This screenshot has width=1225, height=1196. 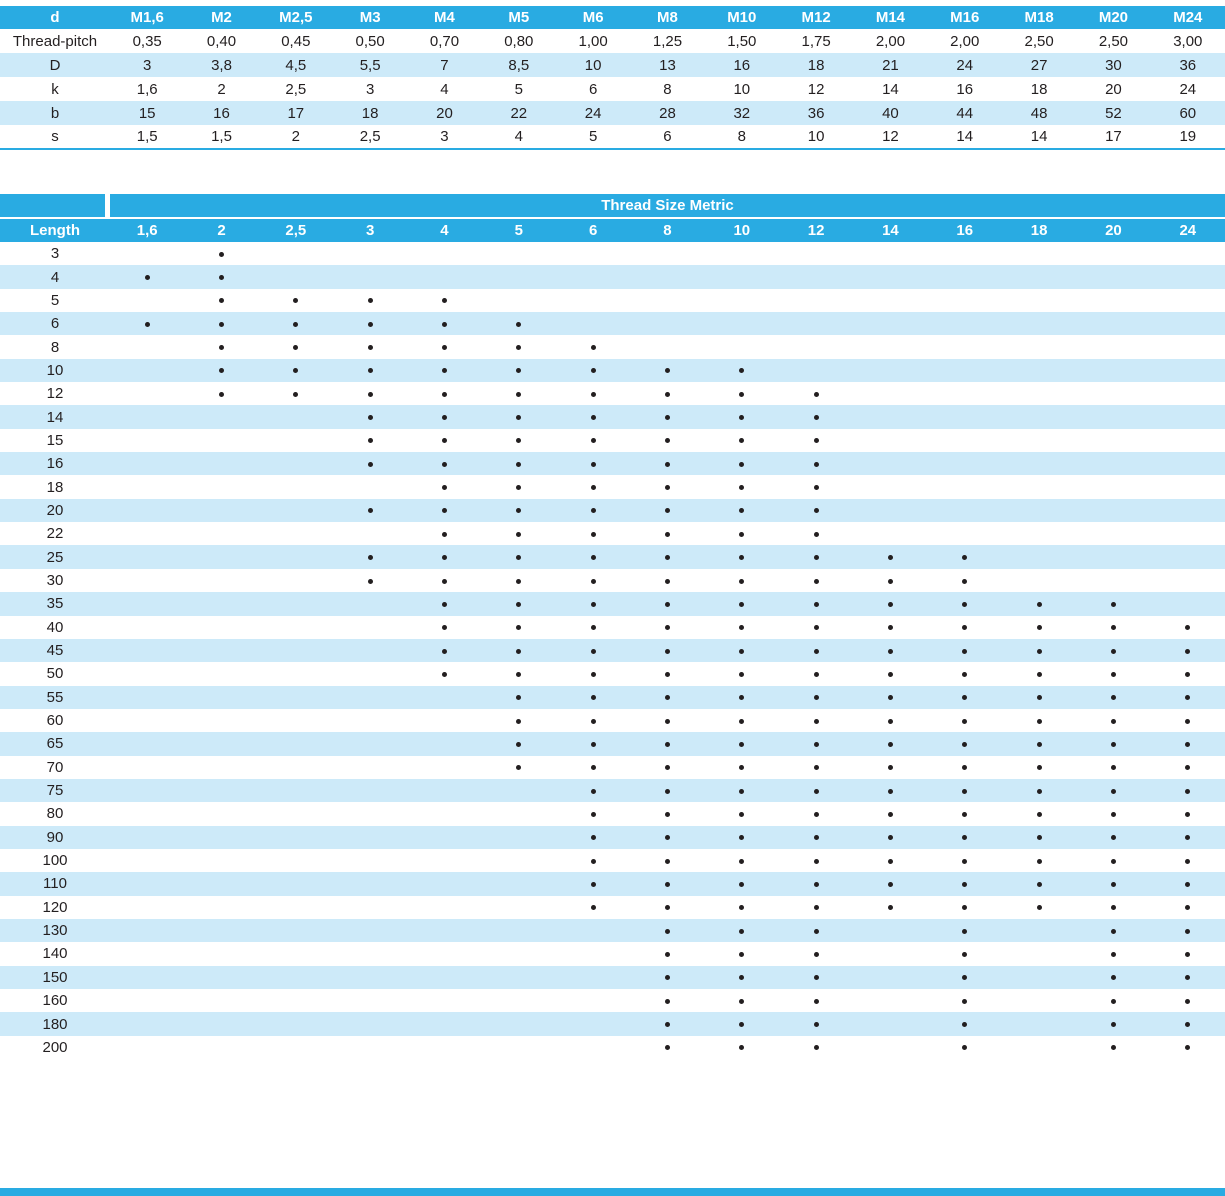 I want to click on availability-row: 20, so click(x=612, y=510).